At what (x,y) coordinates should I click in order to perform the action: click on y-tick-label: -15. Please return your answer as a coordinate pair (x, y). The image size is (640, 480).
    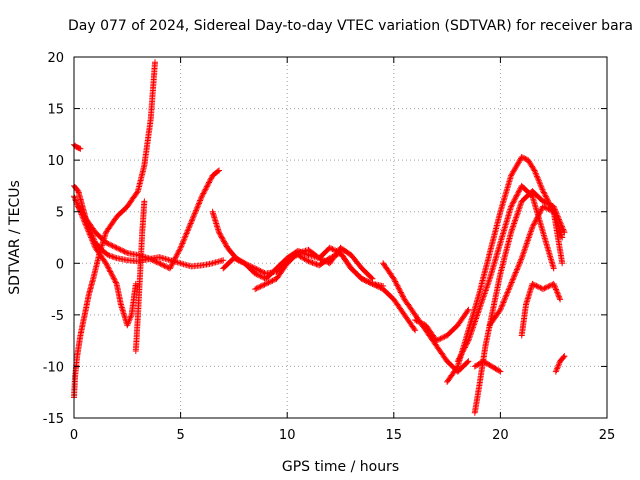
    Looking at the image, I should click on (53, 419).